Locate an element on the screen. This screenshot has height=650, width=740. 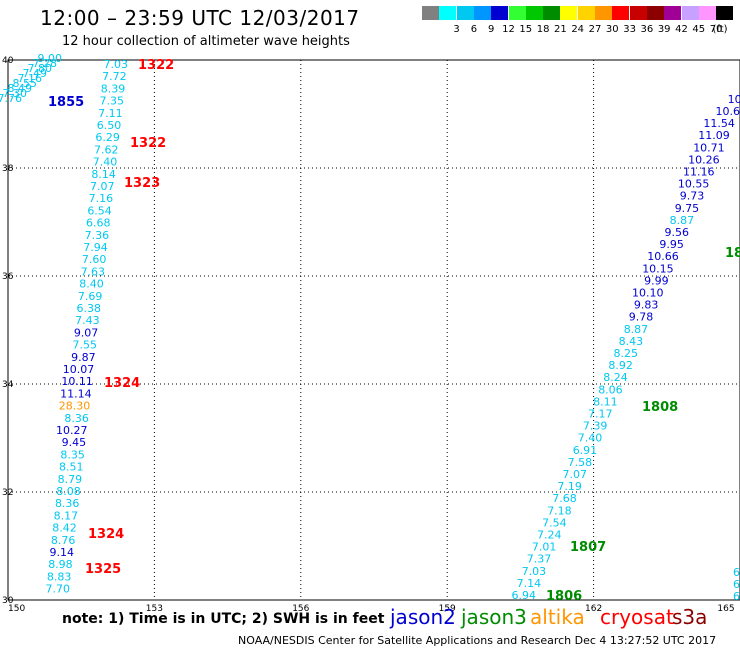
wave-height-value: 6.54 is located at coordinates (99, 210).